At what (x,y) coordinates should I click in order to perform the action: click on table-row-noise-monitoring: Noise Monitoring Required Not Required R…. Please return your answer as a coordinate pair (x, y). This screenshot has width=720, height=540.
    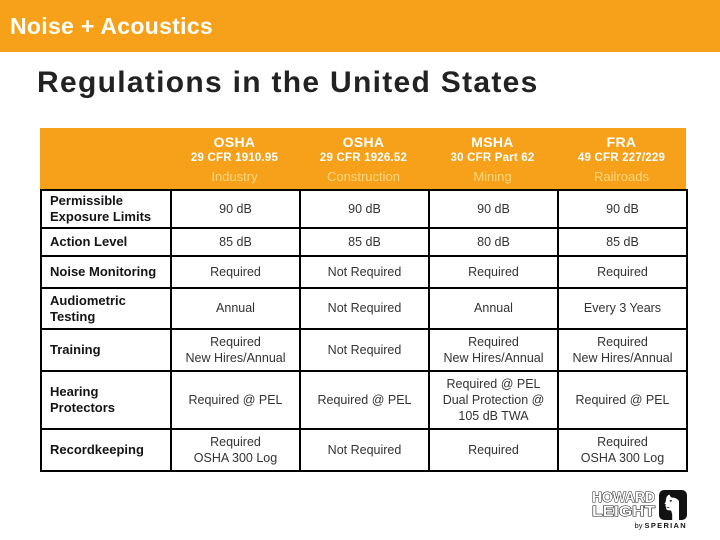
    Looking at the image, I should click on (364, 272).